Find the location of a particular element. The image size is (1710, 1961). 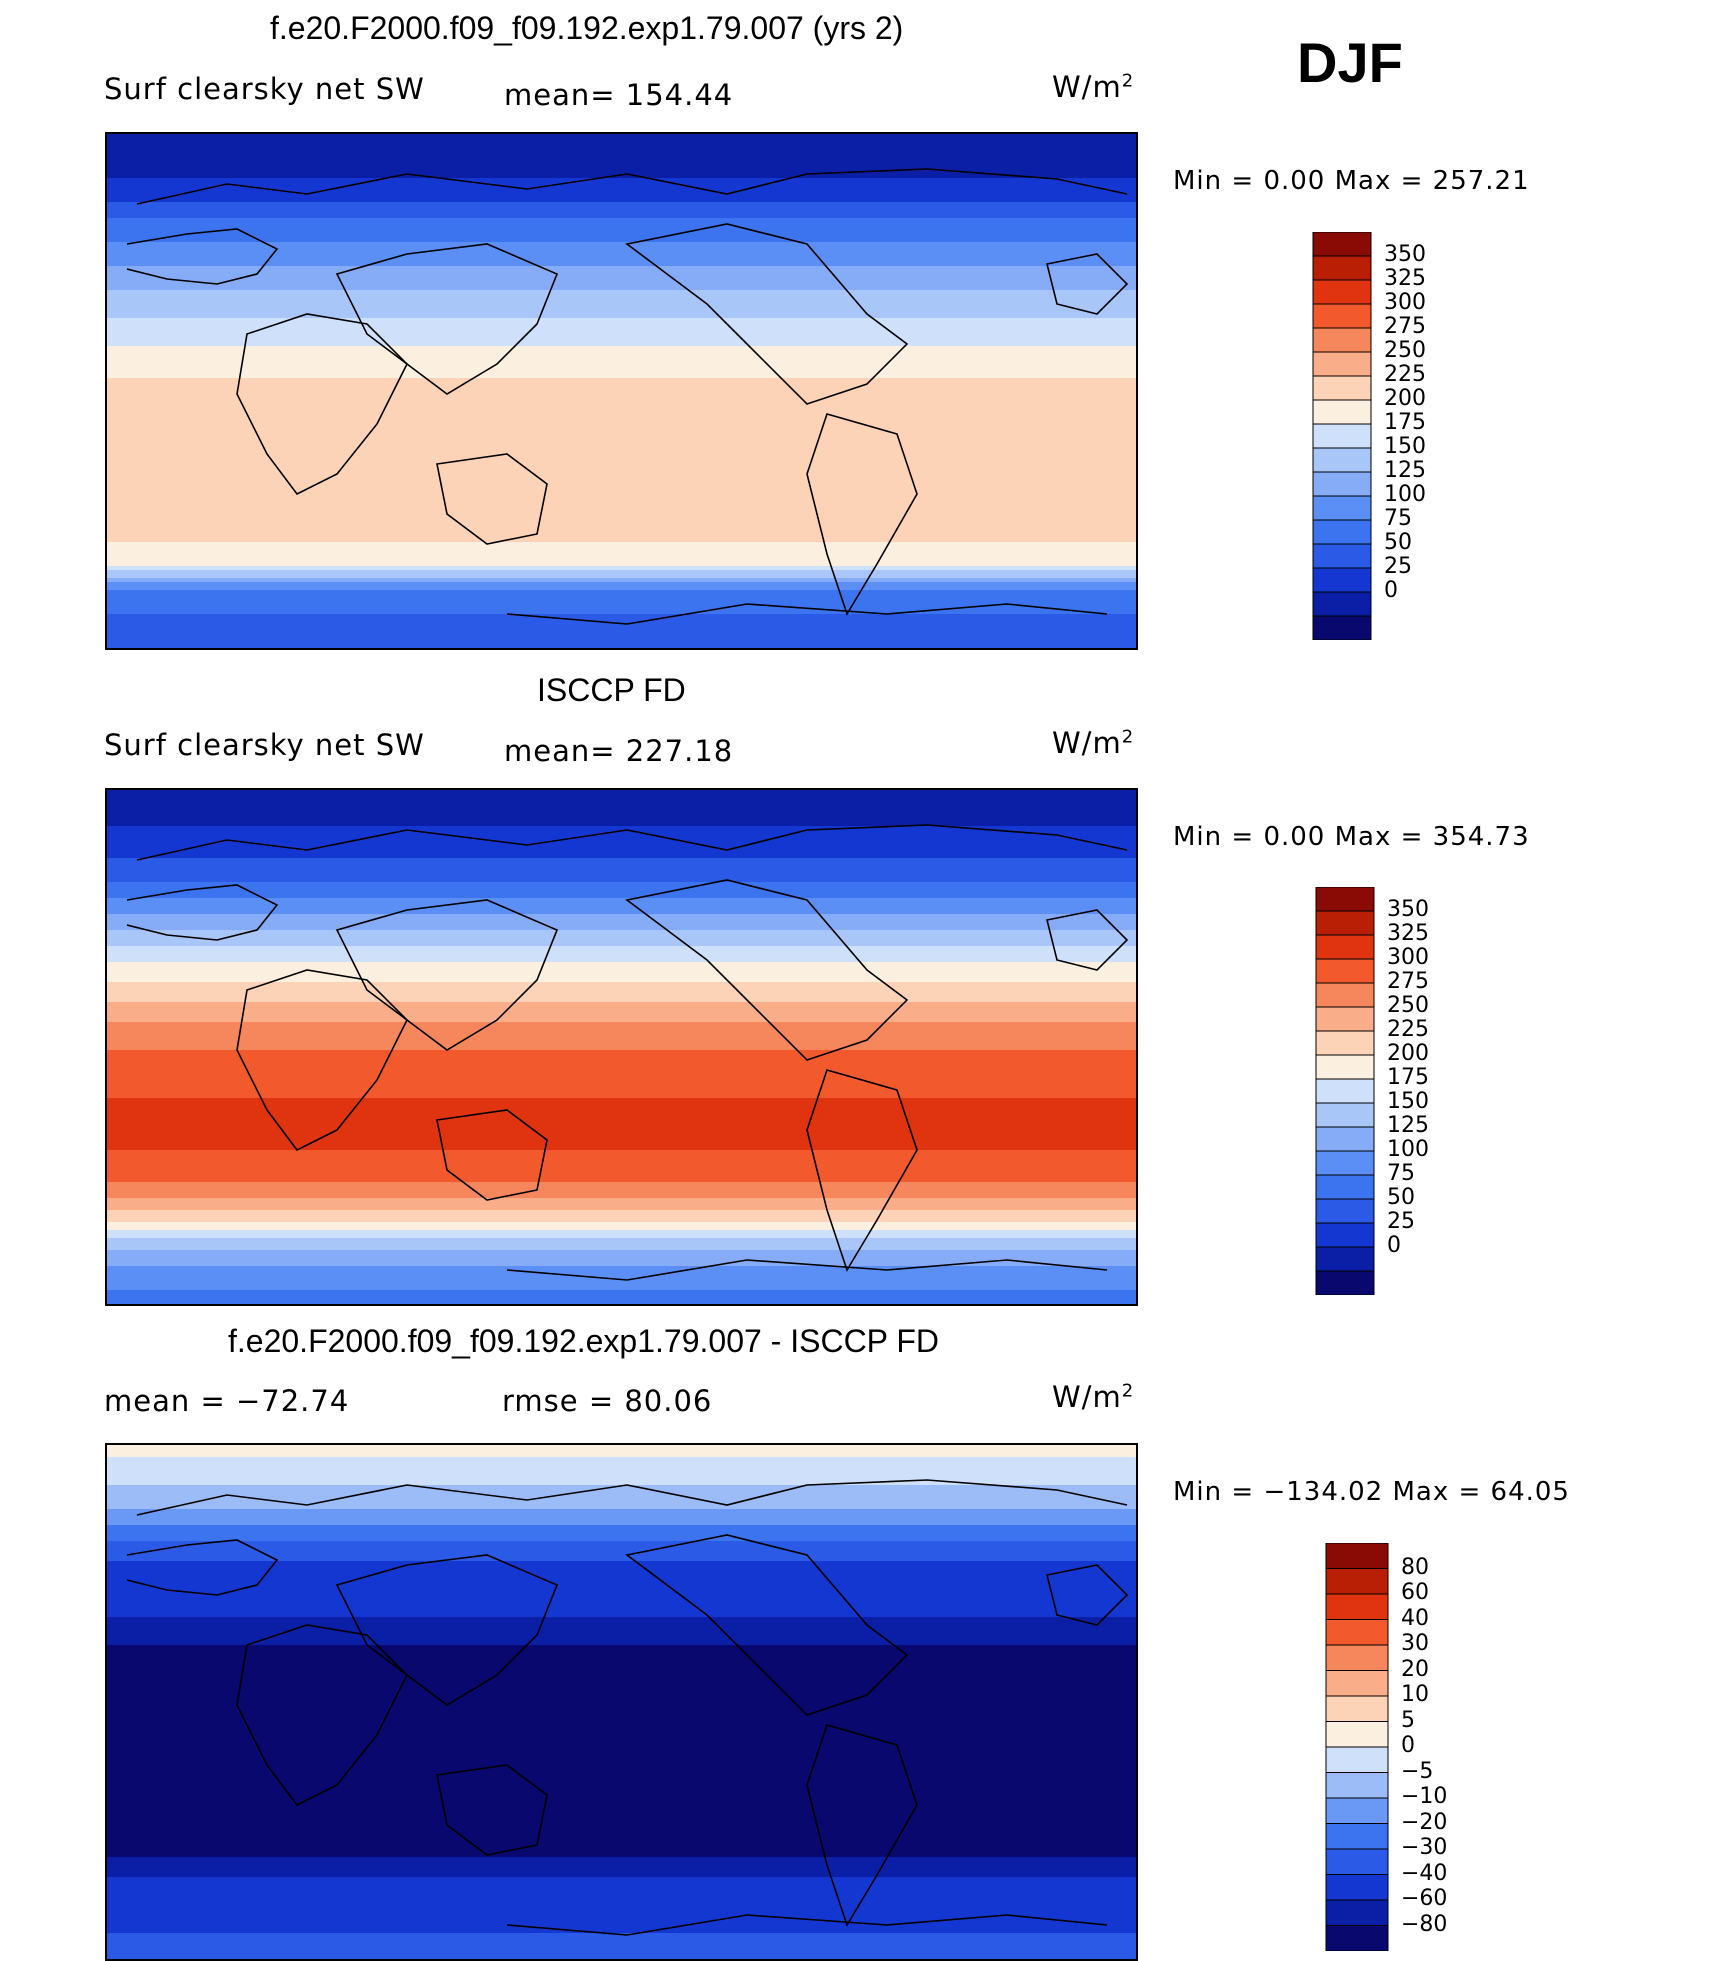

panel2-minmax: Min = 0.00 Max = 354.73 is located at coordinates (1351, 837).